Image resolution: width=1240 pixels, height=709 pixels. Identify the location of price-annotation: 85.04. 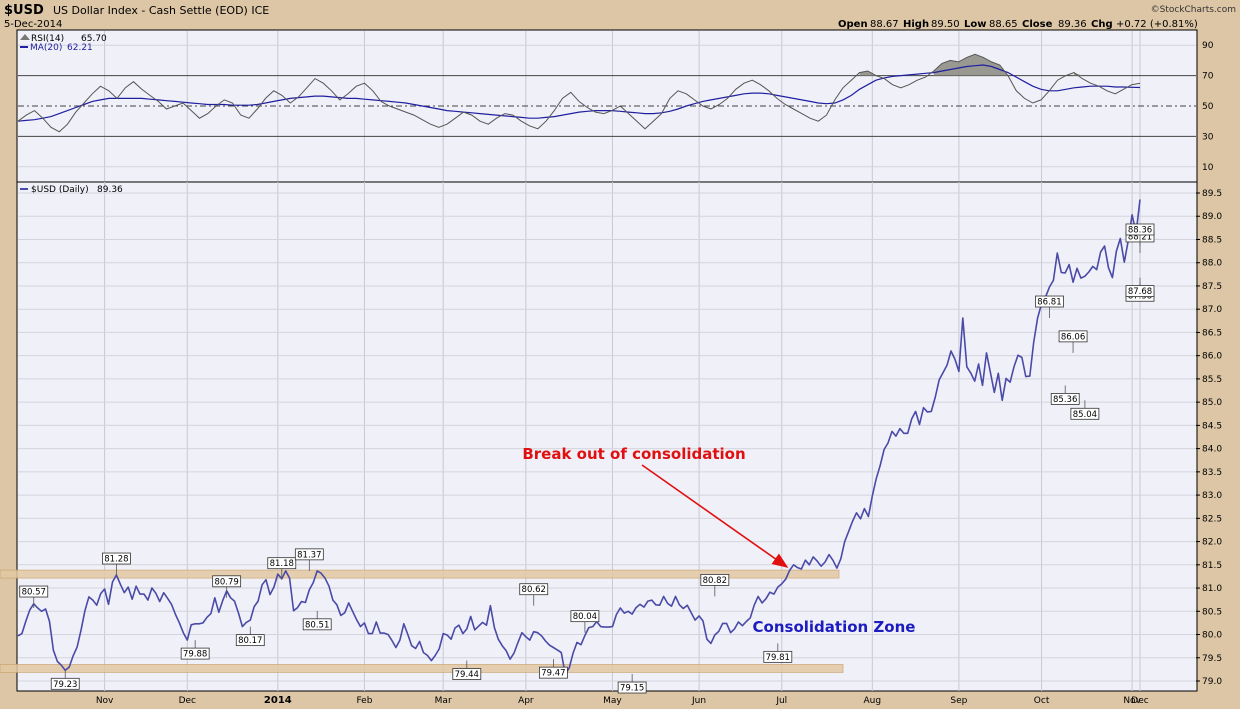
(1085, 410).